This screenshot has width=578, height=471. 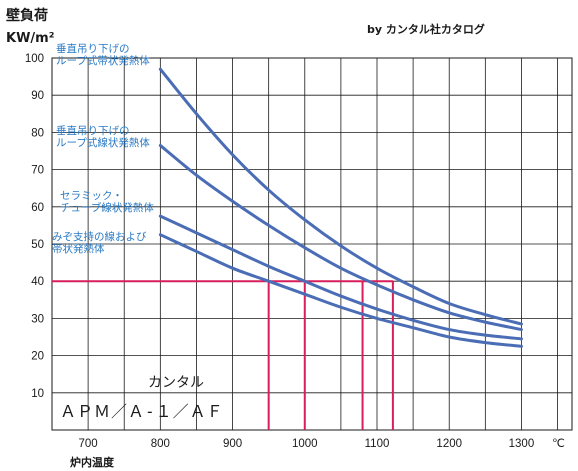 I want to click on y-tick-label: 70, so click(x=37, y=171).